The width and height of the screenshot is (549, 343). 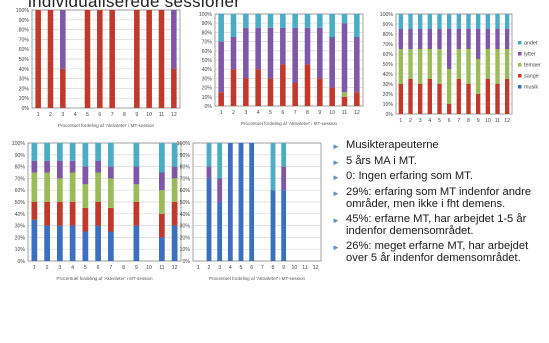 I want to click on x-tick-label: 6, so click(x=98, y=268).